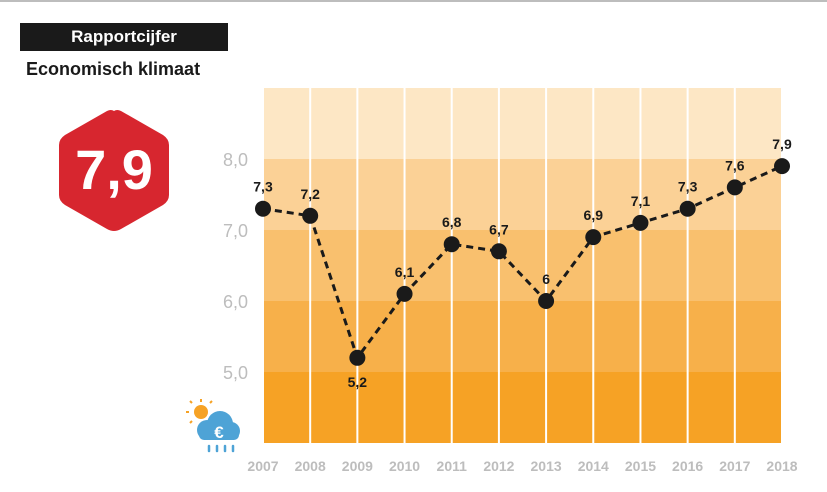 The height and width of the screenshot is (492, 827). I want to click on y-tick-label: 8,0, so click(235, 160).